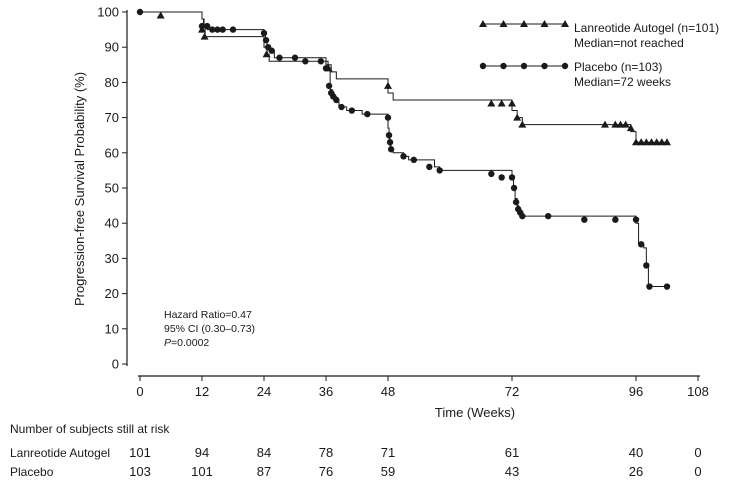 Image resolution: width=745 pixels, height=493 pixels. Describe the element at coordinates (372, 472) in the screenshot. I see `risk-row-placebo: Placebo 103 101 87 76 59 43 26 0` at that location.